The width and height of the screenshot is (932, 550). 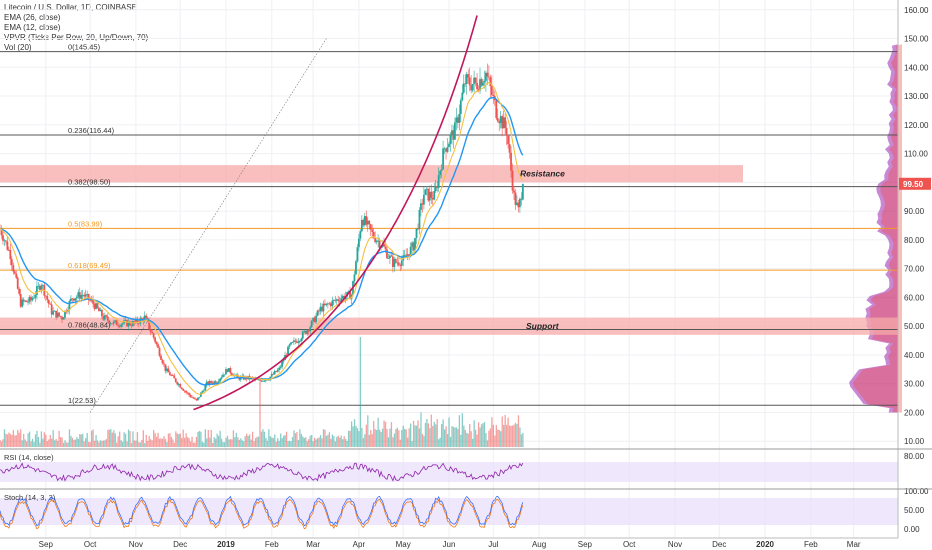 I want to click on stoch-tick-label: 50.00, so click(x=914, y=510).